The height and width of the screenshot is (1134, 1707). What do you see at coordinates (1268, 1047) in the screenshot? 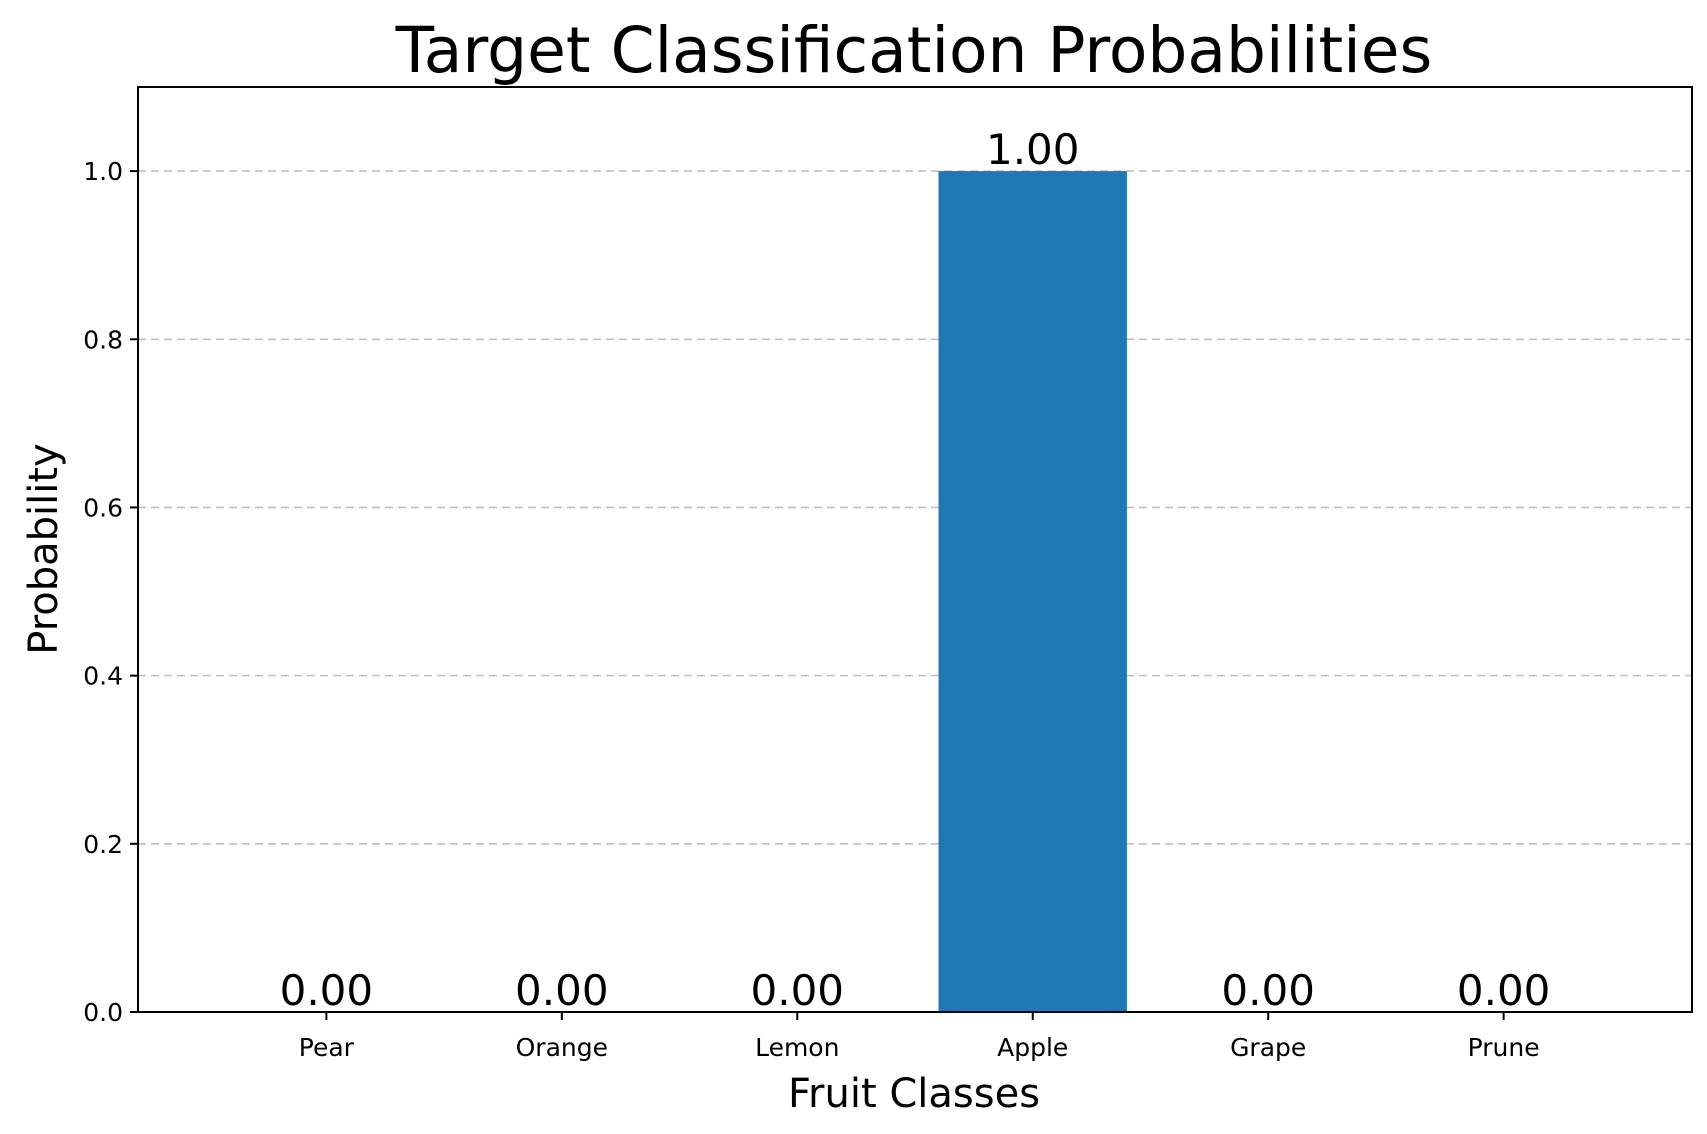
I see `x-tick-label: Grape` at bounding box center [1268, 1047].